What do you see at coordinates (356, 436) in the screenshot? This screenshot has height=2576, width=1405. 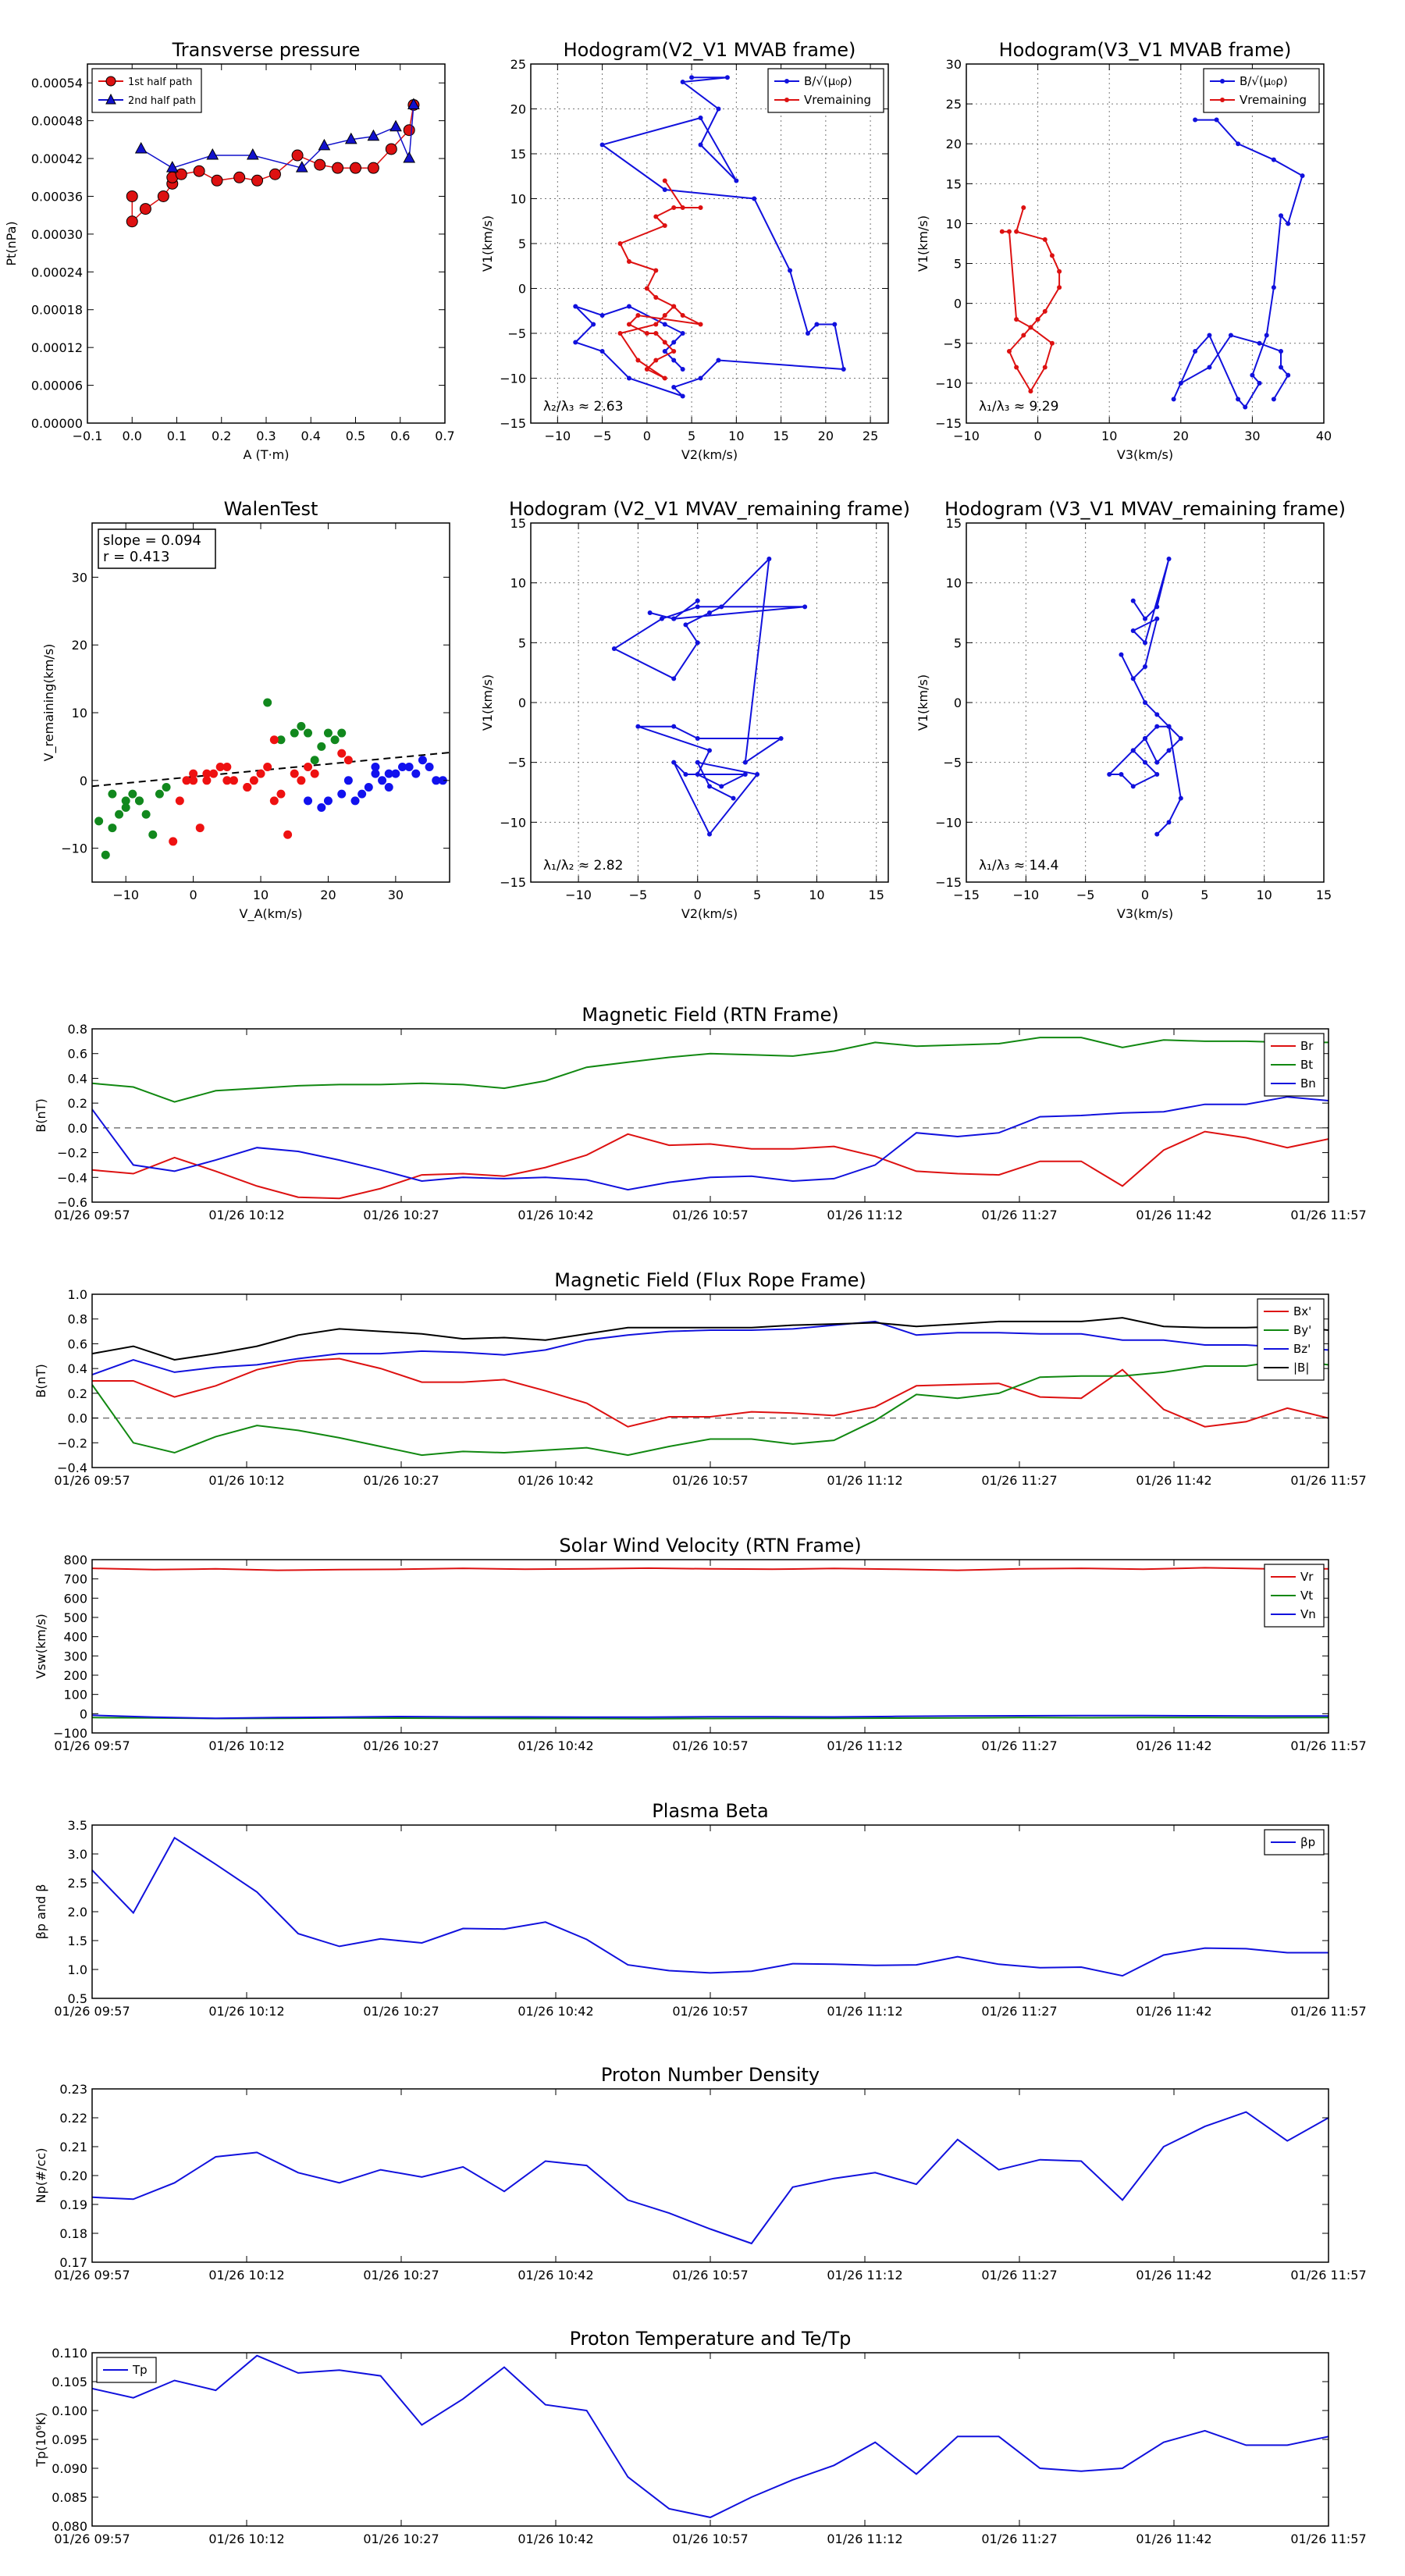 I see `x-tick-label: 0.5` at bounding box center [356, 436].